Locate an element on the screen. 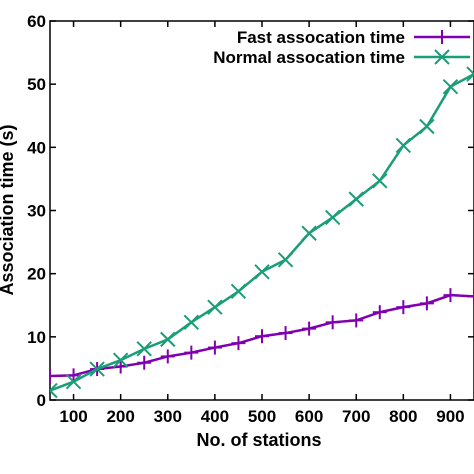 The width and height of the screenshot is (474, 474). x-tick-label: 100 is located at coordinates (73, 416).